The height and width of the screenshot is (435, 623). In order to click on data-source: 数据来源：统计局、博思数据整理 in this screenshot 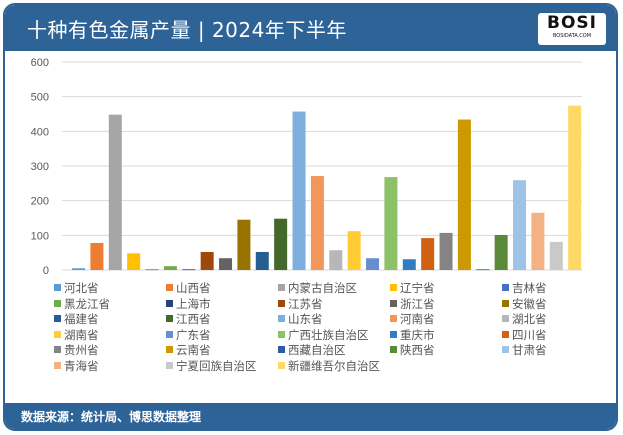, I will do `click(111, 417)`.